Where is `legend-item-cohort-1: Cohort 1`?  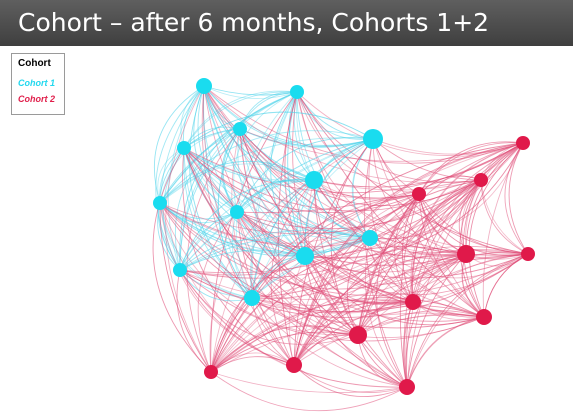 legend-item-cohort-1: Cohort 1 is located at coordinates (36, 83).